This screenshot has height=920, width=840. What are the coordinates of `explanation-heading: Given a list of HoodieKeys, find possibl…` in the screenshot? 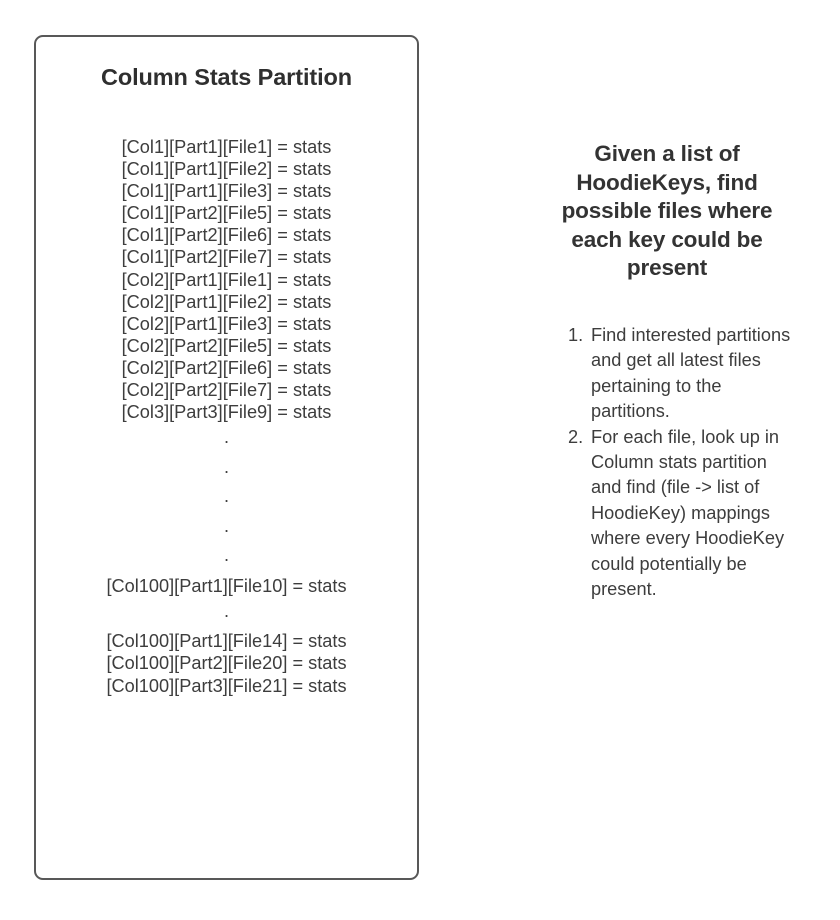 It's located at (667, 211).